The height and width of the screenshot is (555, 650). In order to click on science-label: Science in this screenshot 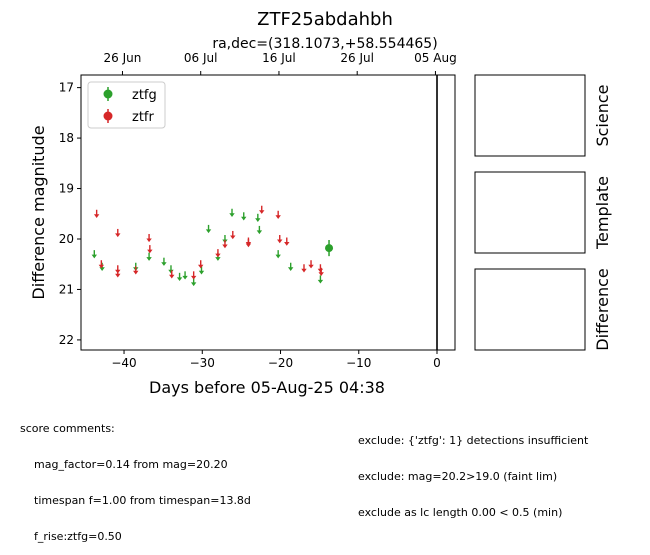, I will do `click(602, 115)`.